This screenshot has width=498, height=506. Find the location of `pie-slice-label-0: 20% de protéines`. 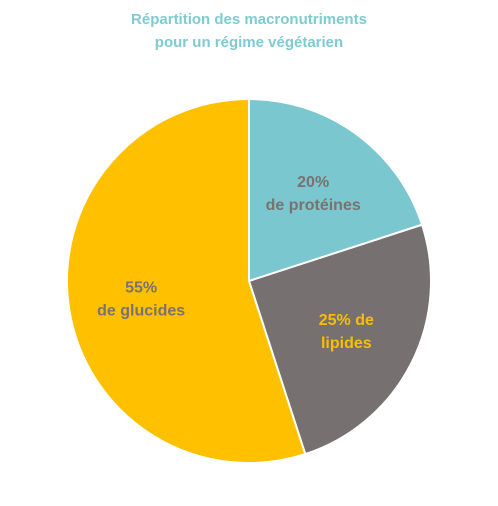

pie-slice-label-0: 20% de protéines is located at coordinates (313, 194).